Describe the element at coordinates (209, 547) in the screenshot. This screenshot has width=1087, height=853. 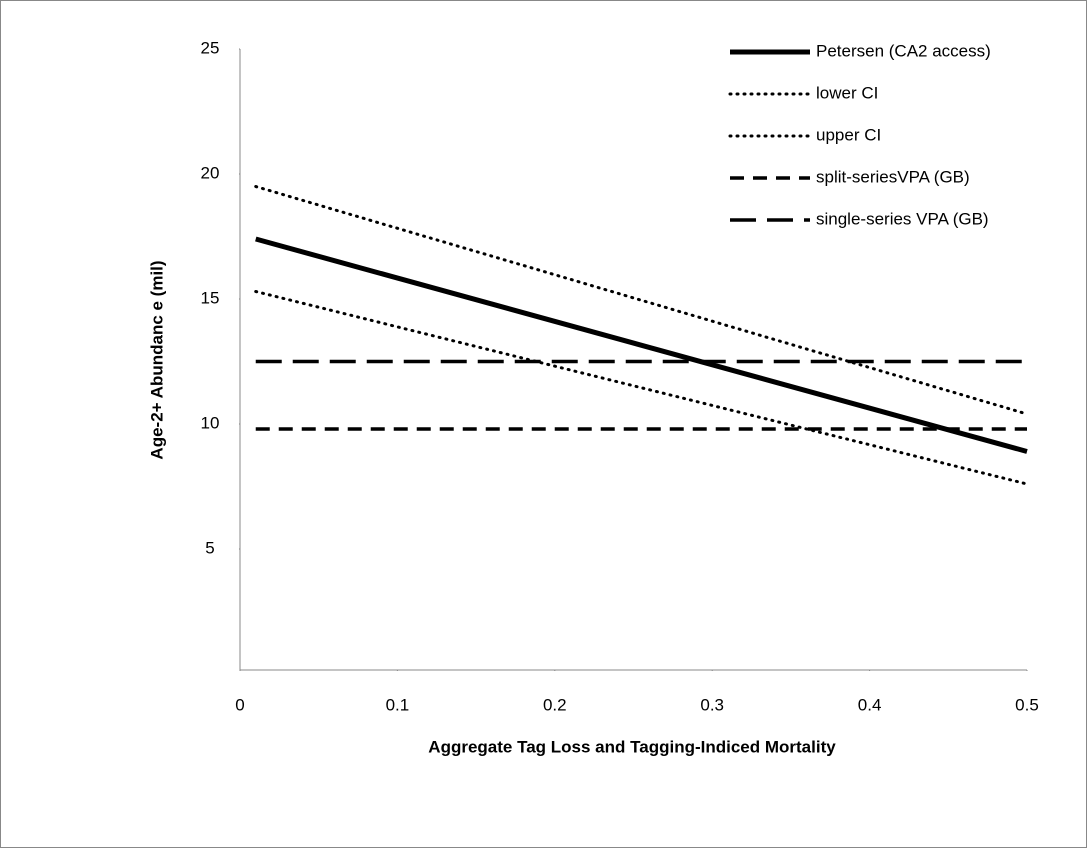
I see `y-tick-label: 5` at that location.